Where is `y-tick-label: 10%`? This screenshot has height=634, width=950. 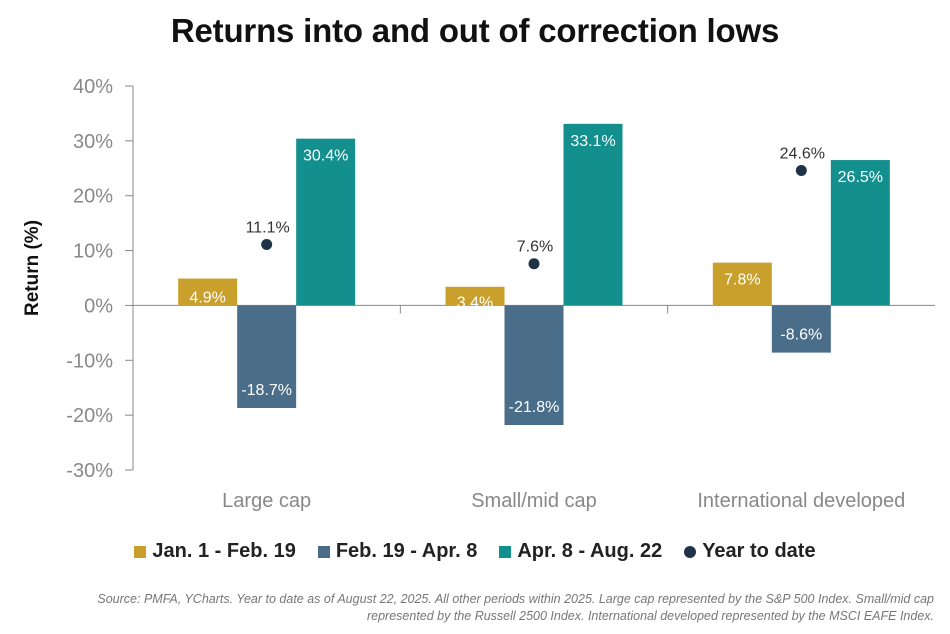 y-tick-label: 10% is located at coordinates (93, 252).